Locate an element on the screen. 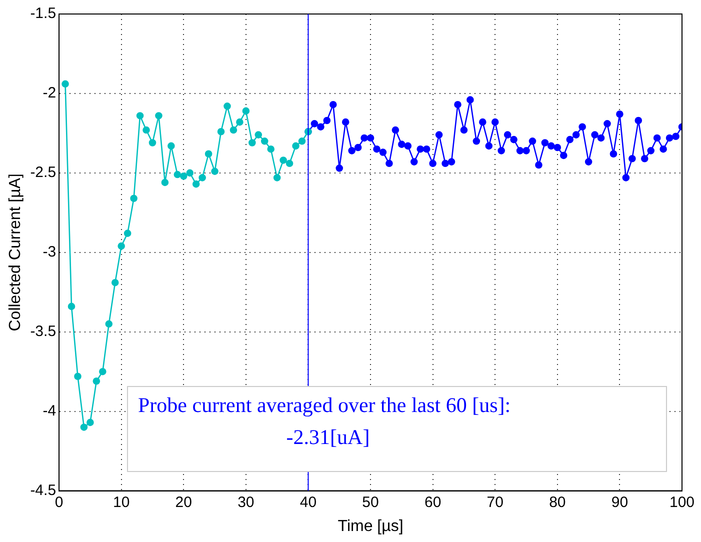  annotation: -2.31[uA] is located at coordinates (328, 437).